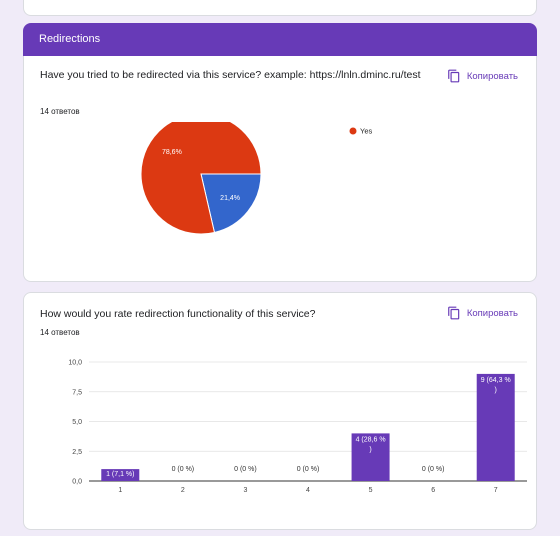  What do you see at coordinates (75, 363) in the screenshot?
I see `y-tick-label: 10,0` at bounding box center [75, 363].